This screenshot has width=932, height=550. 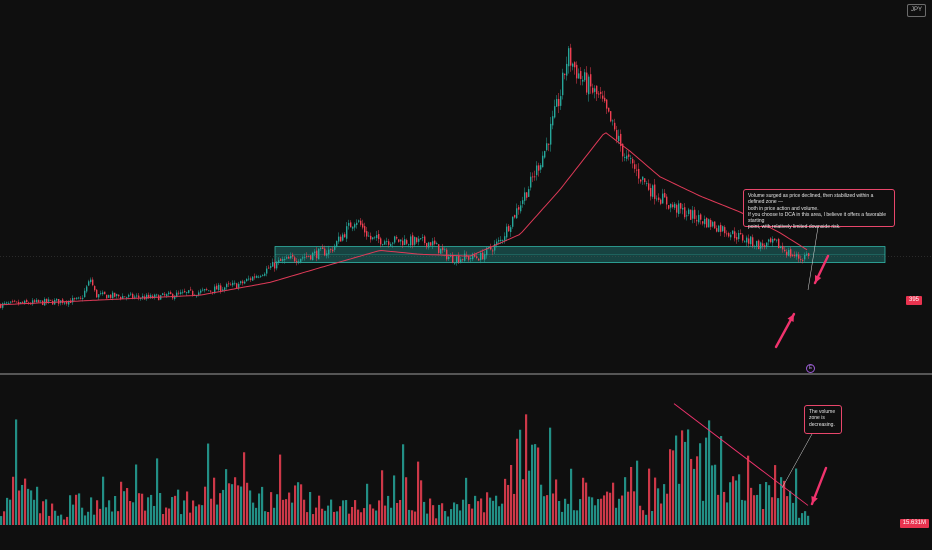 I want to click on currency-label: JPY, so click(x=916, y=10).